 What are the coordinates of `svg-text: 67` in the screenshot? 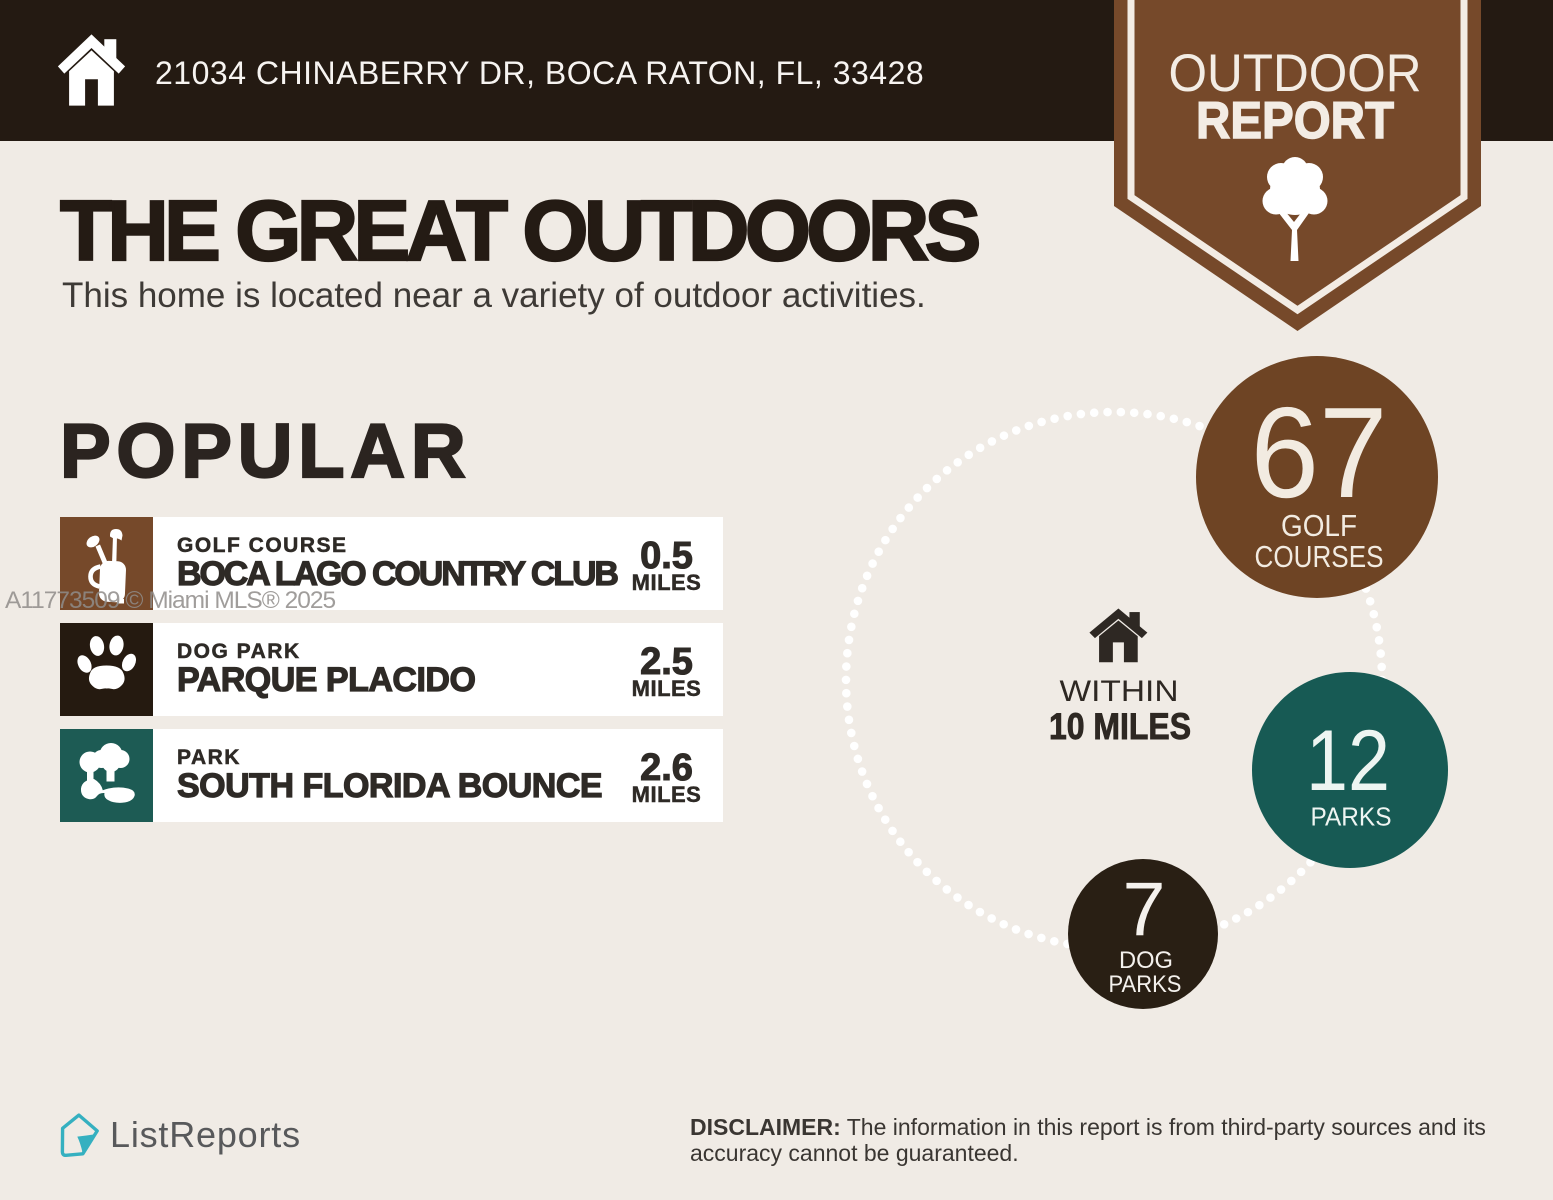 It's located at (1319, 453).